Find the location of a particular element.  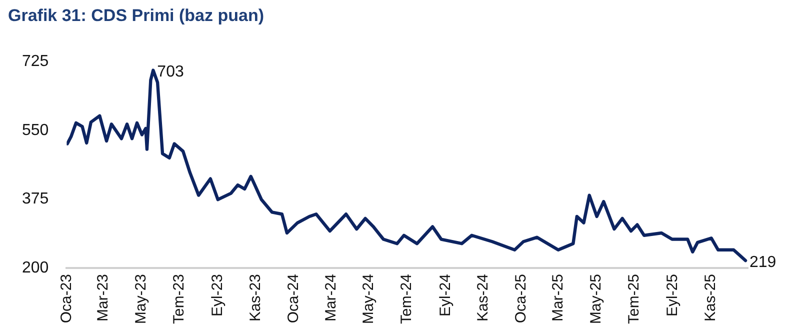

x-tick-label: May-24 is located at coordinates (369, 299).